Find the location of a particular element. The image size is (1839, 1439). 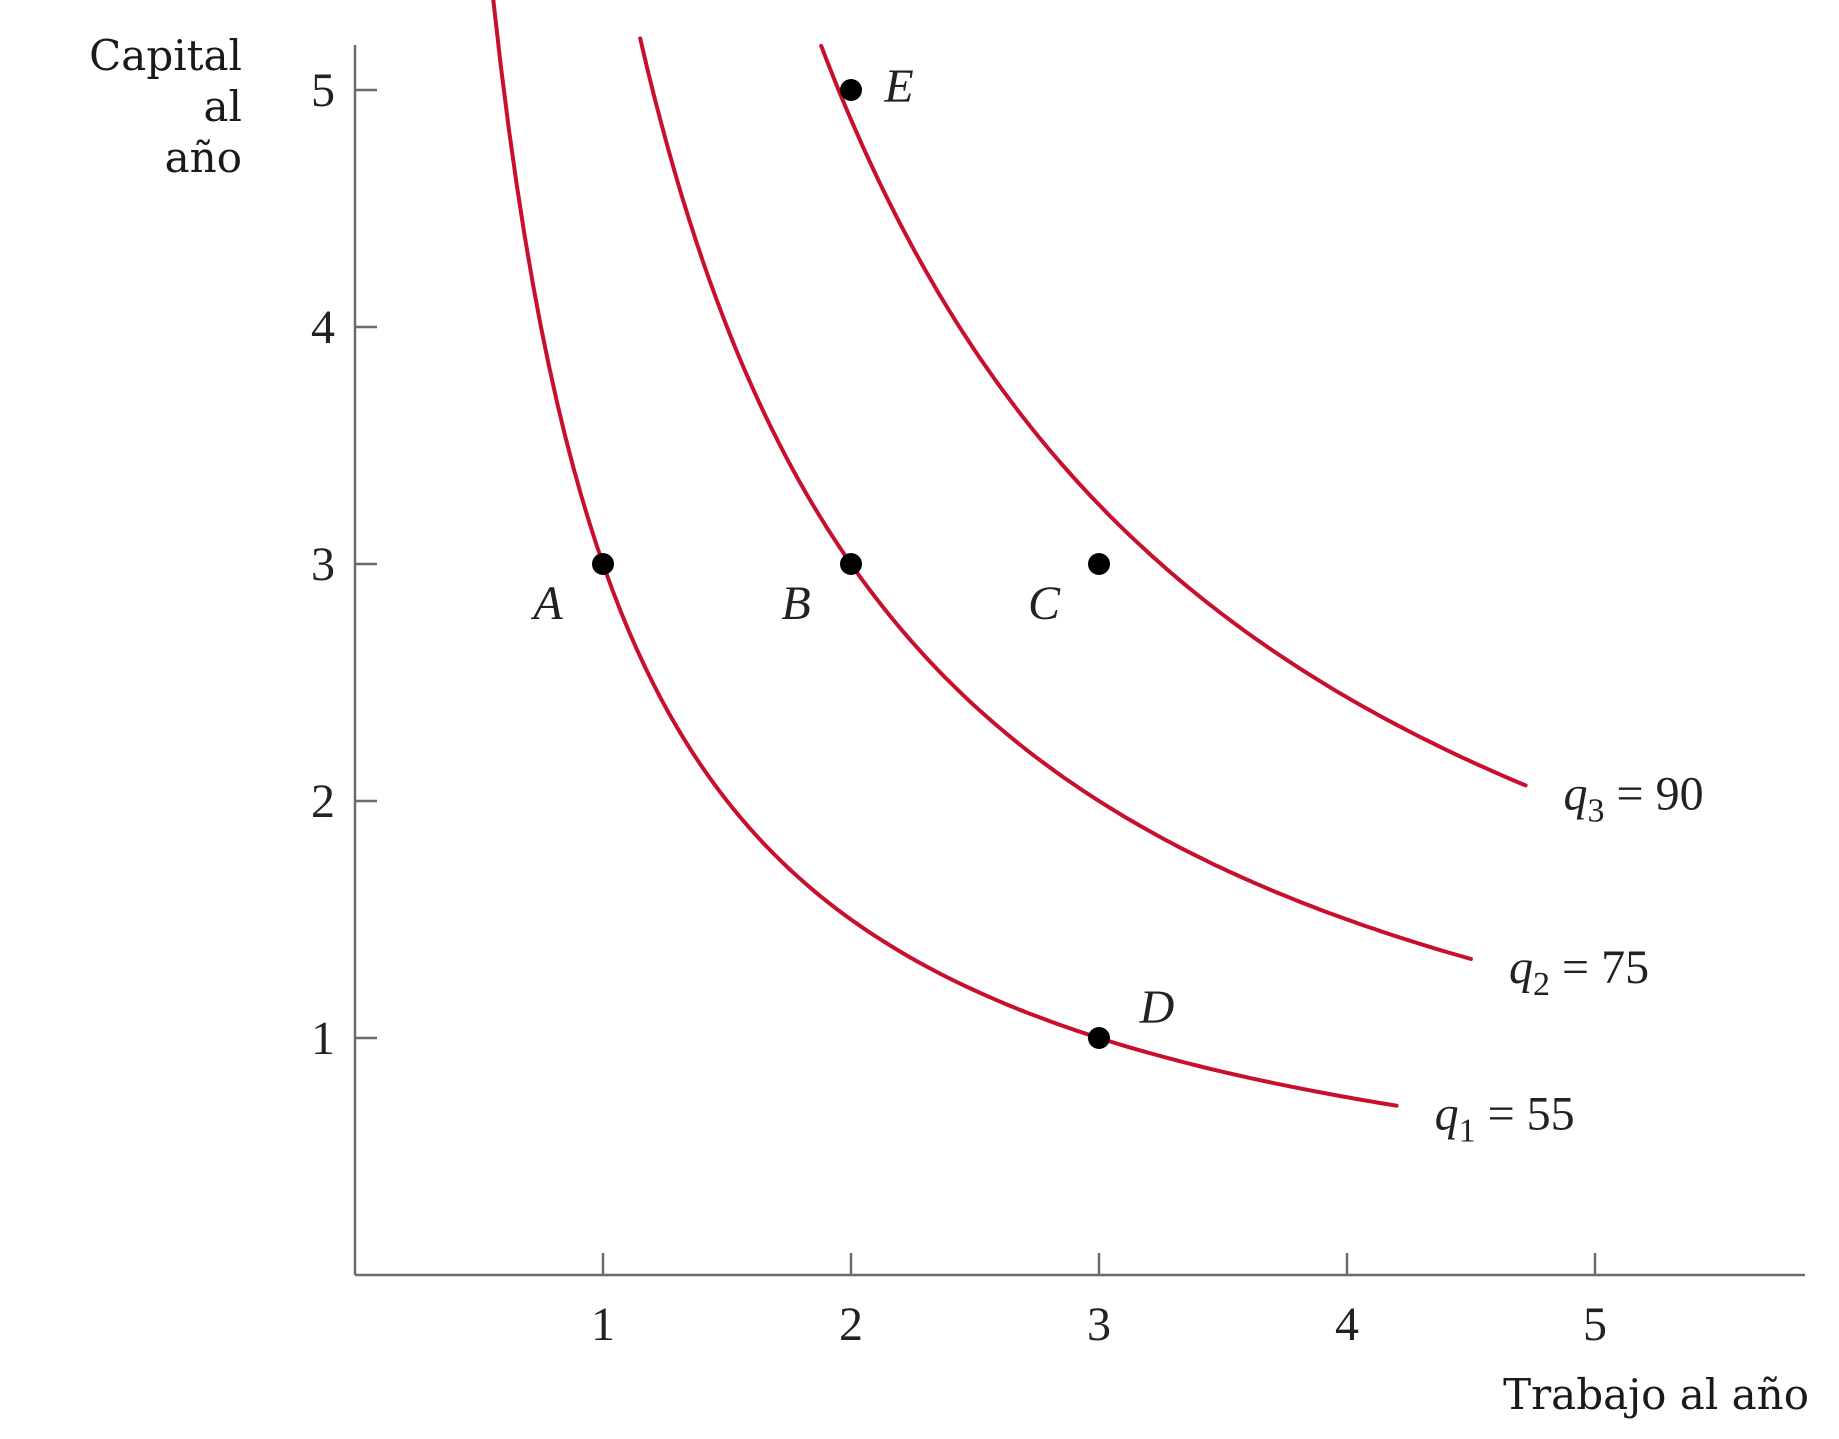

x-tick-label: 2 is located at coordinates (851, 1324).